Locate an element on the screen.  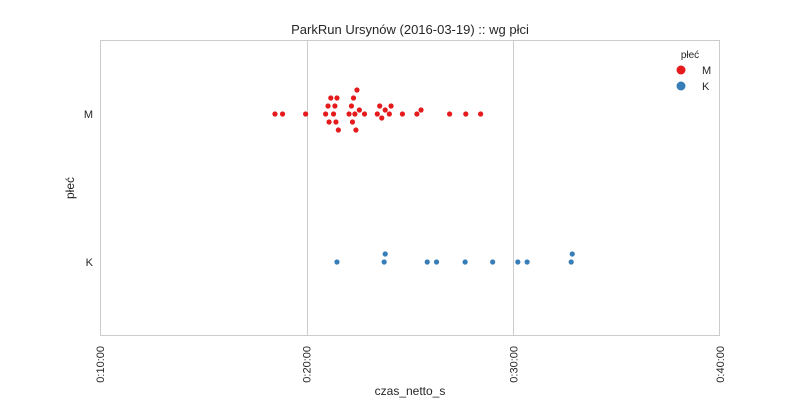
y-tick-label: M is located at coordinates (88, 115).